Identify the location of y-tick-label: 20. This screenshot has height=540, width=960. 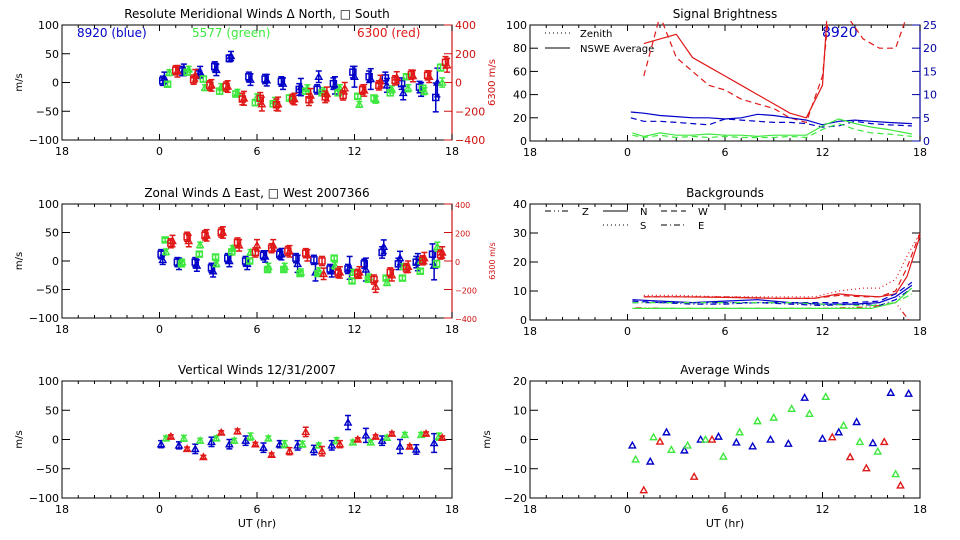
(520, 262).